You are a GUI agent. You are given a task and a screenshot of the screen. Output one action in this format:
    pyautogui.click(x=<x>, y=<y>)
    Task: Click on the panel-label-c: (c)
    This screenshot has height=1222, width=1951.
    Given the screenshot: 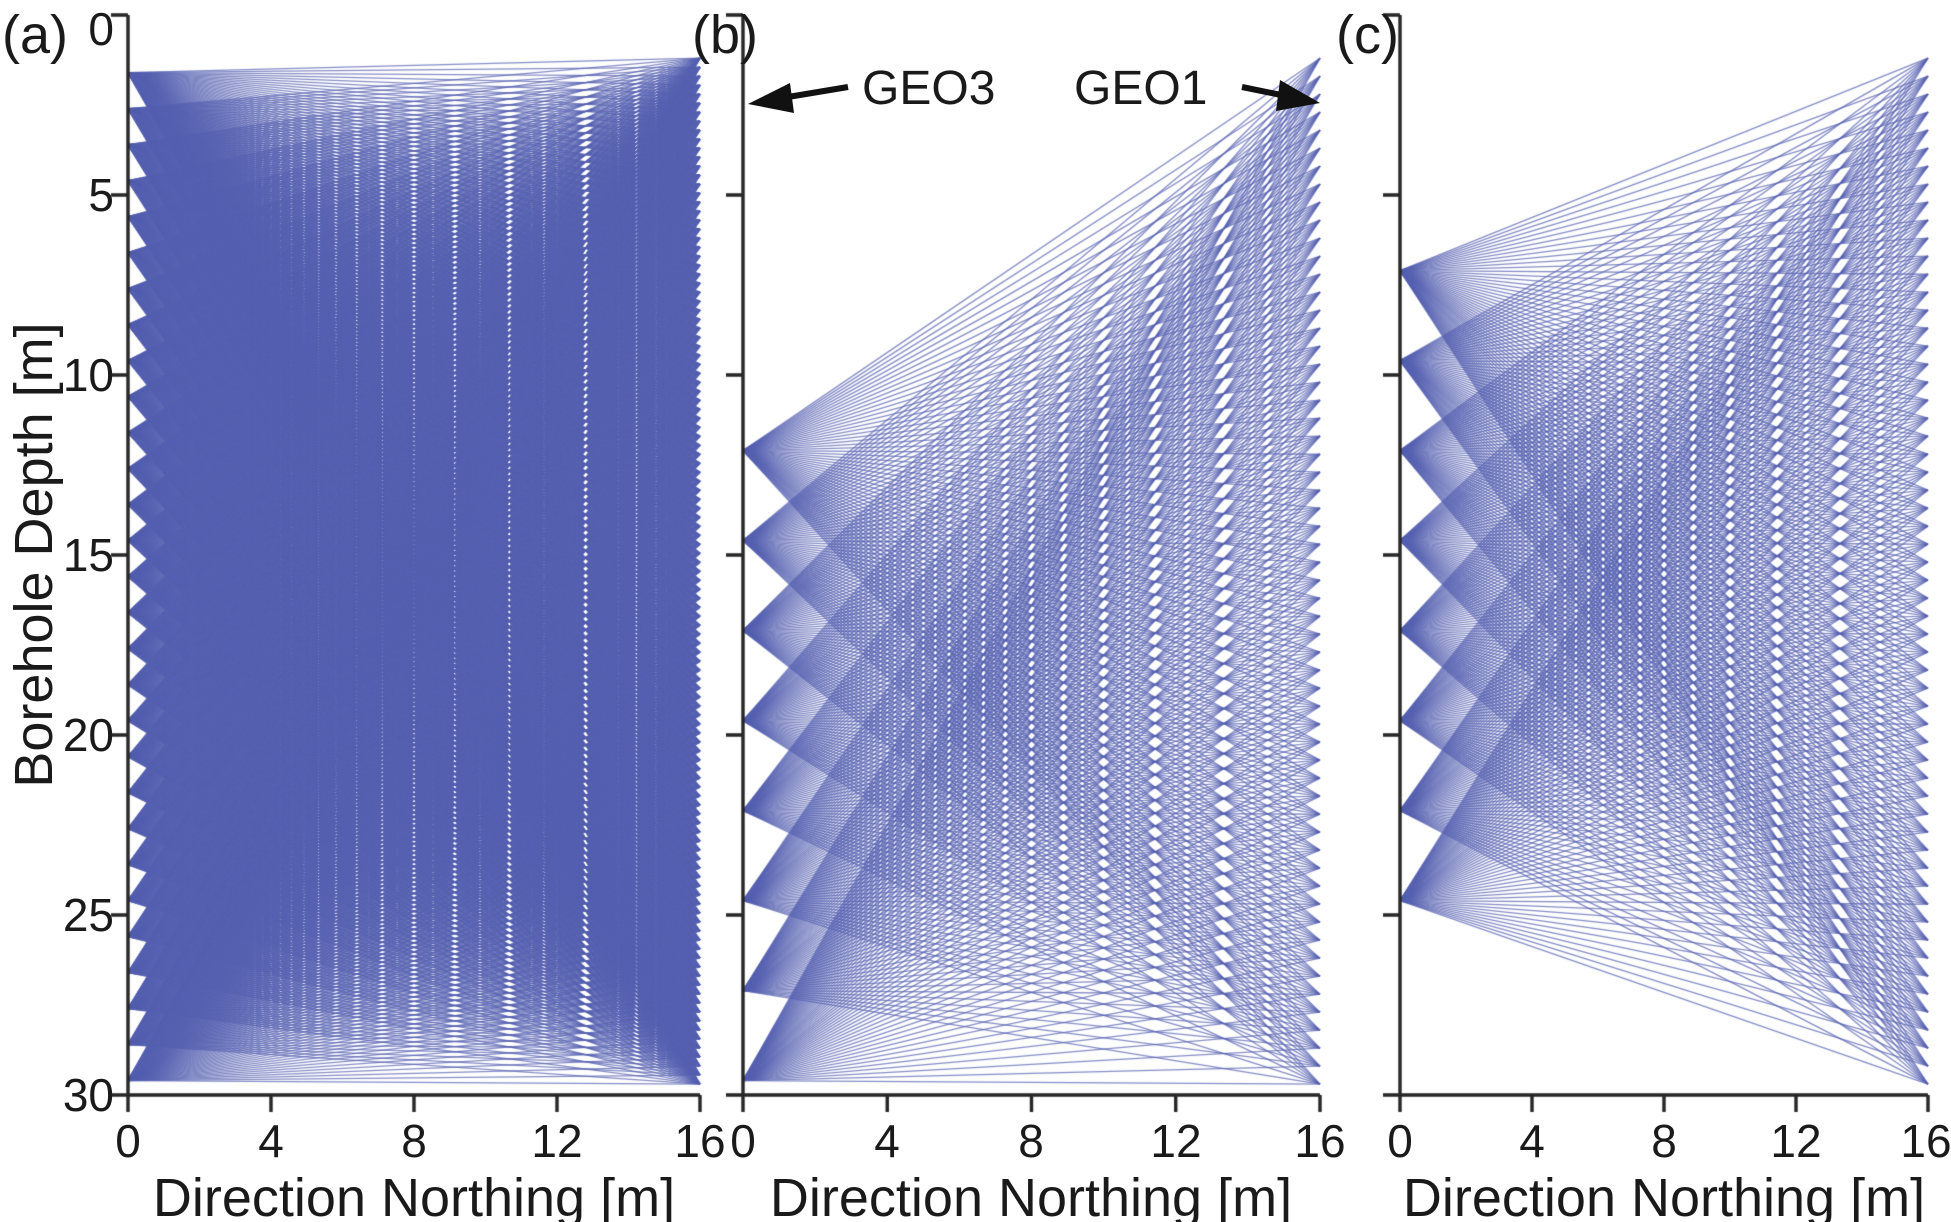 What is the action you would take?
    pyautogui.click(x=1367, y=35)
    